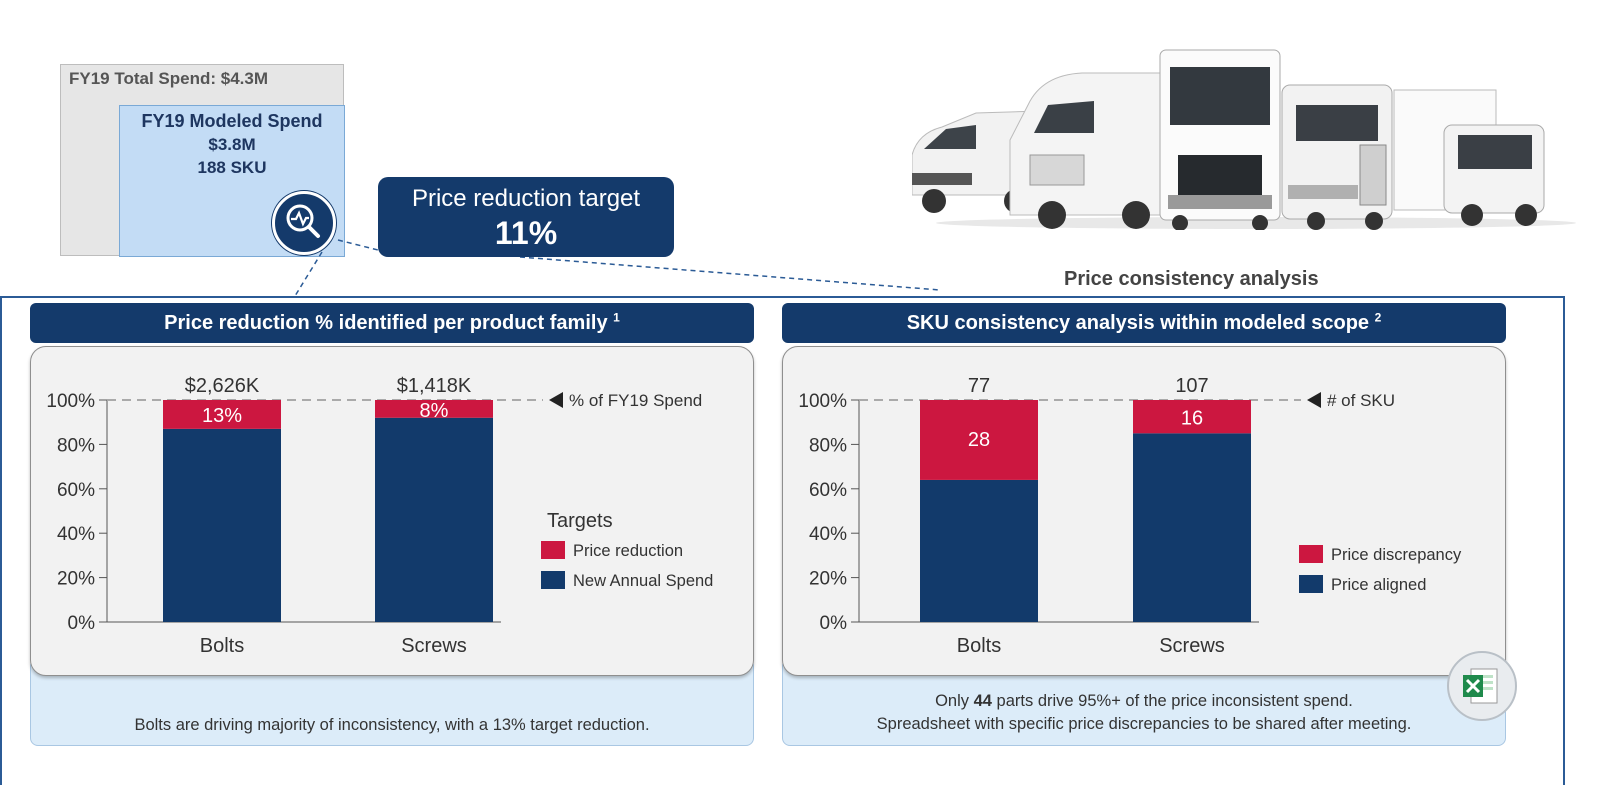 This screenshot has width=1600, height=785. I want to click on bar-total-label: 77, so click(979, 386).